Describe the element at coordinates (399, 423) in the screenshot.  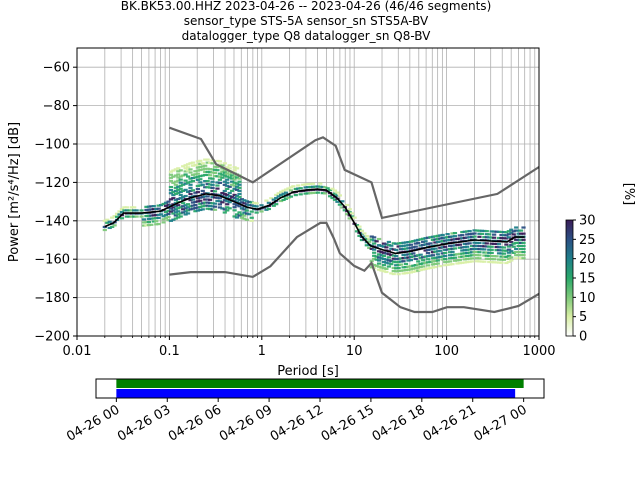
I see `timeline-tick-label: 04-26 18` at that location.